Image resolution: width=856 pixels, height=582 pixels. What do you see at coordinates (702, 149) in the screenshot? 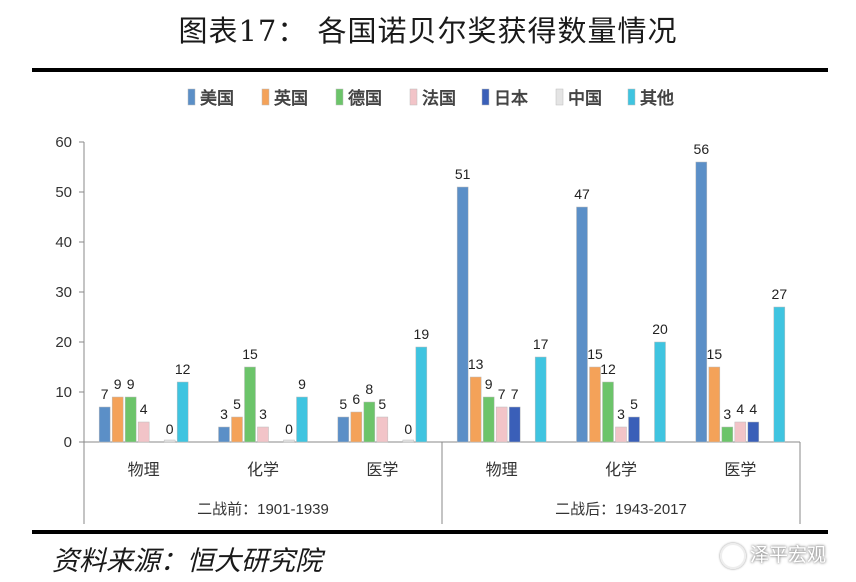
I see `data-label: 56` at bounding box center [702, 149].